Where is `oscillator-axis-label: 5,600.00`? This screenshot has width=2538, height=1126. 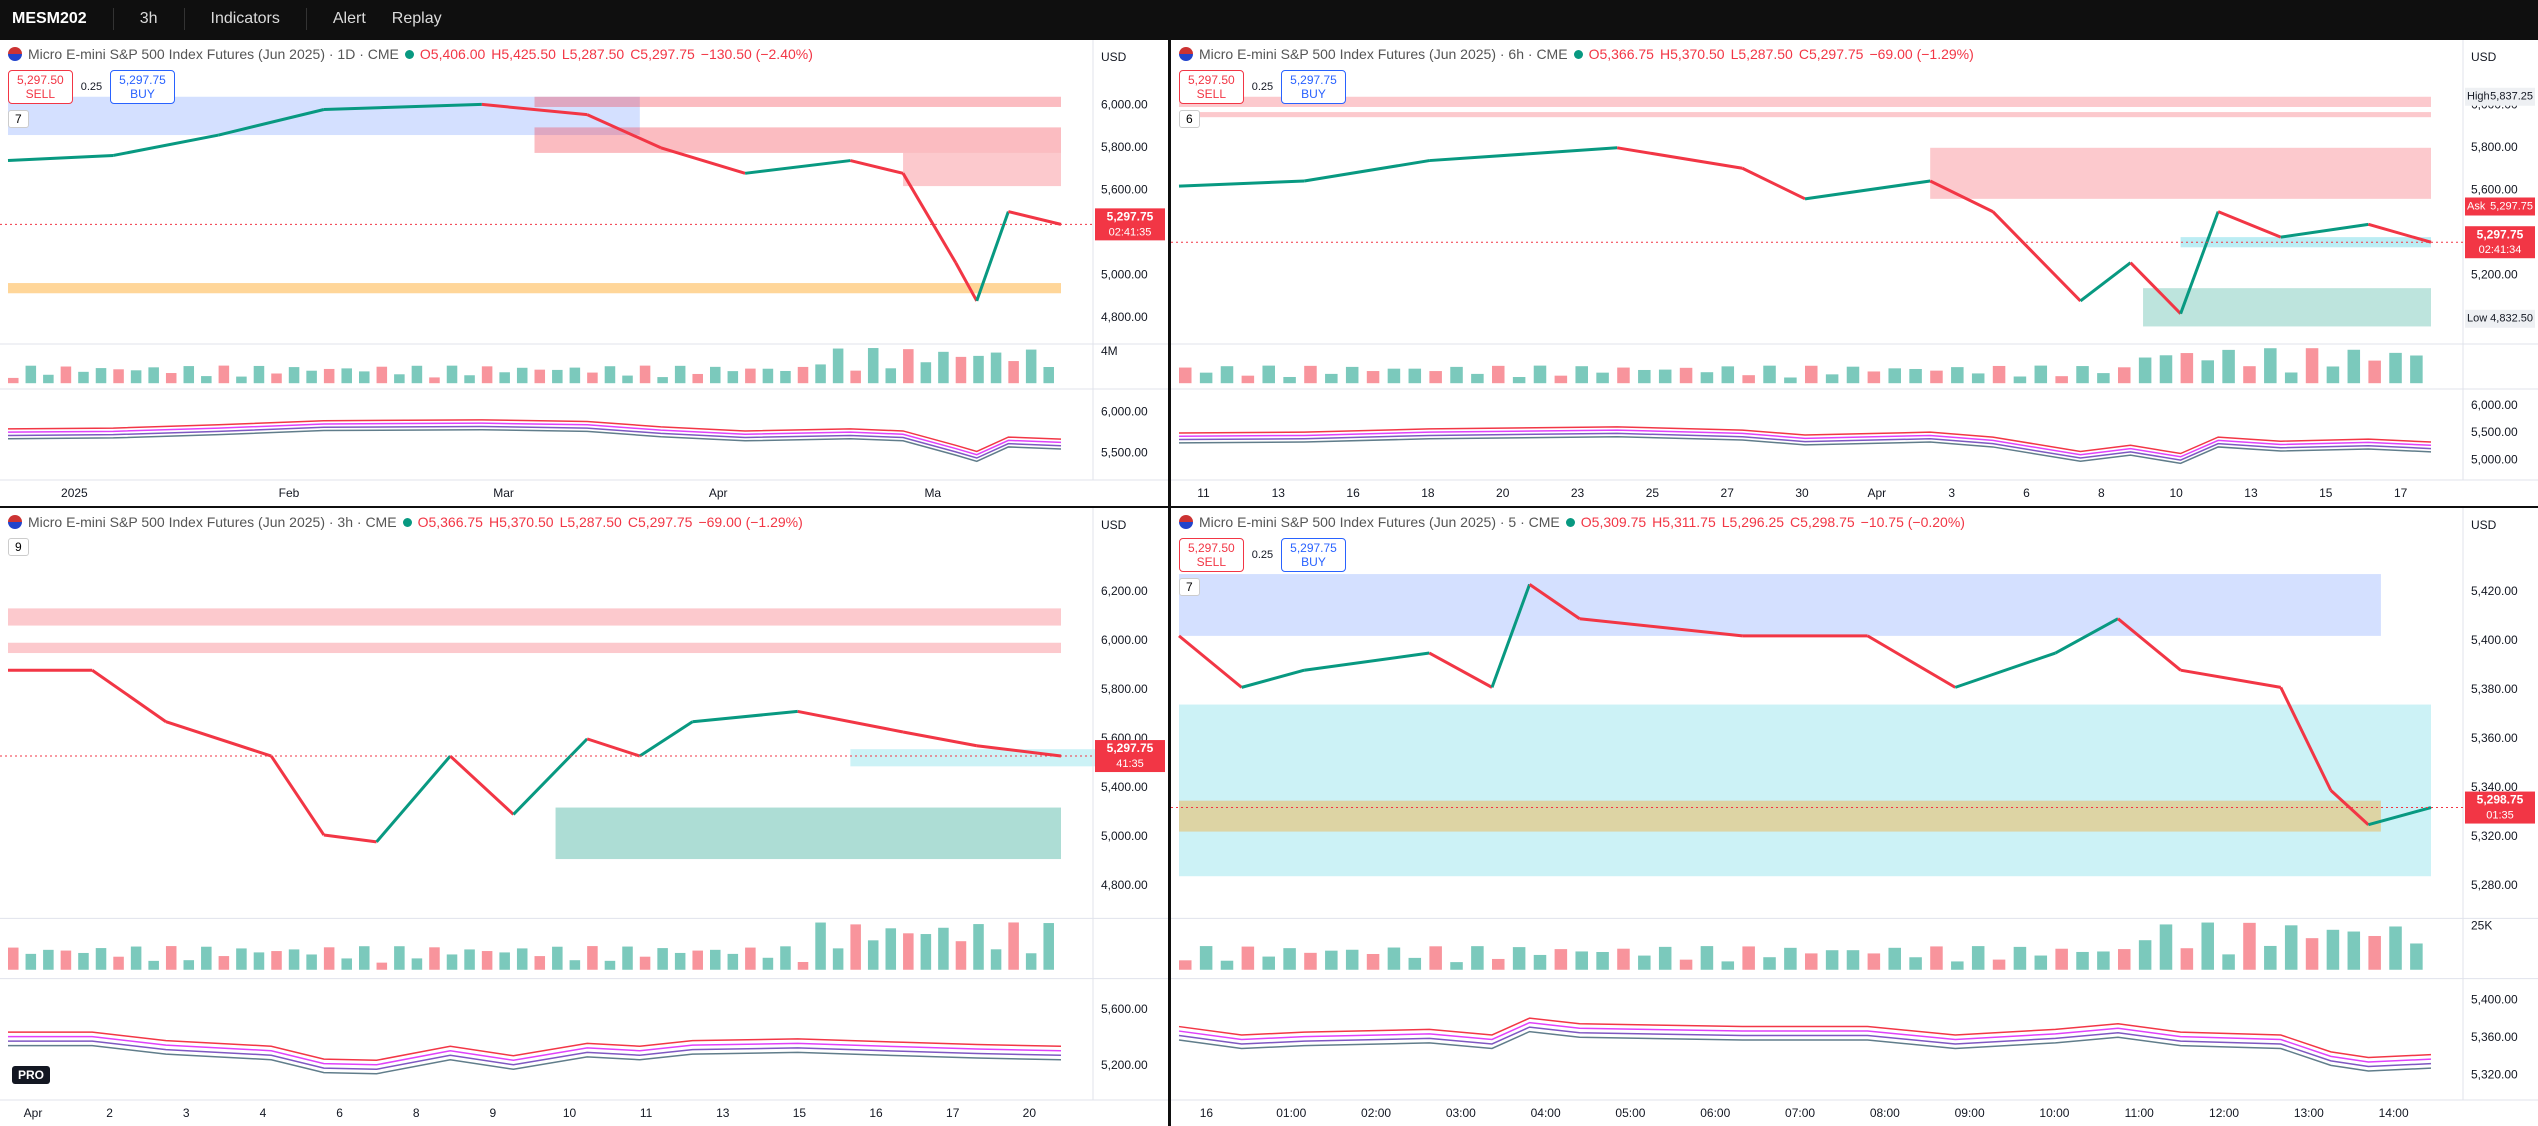 oscillator-axis-label: 5,600.00 is located at coordinates (1124, 1009).